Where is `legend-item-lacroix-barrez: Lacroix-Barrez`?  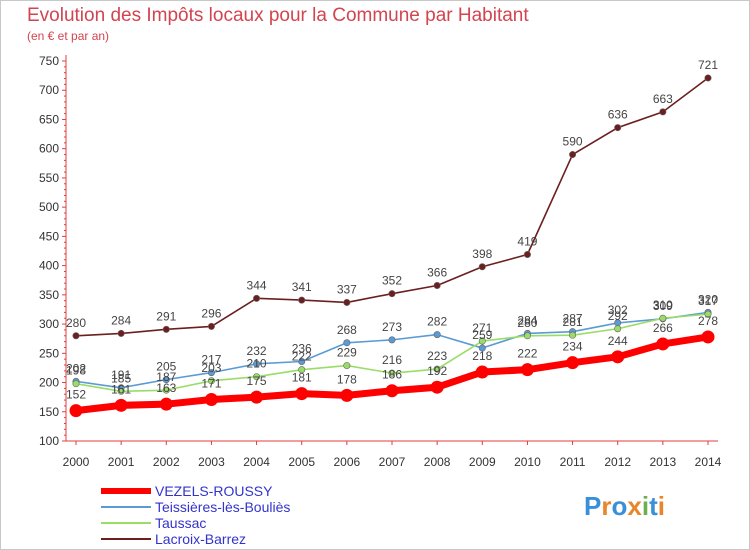
legend-item-lacroix-barrez: Lacroix-Barrez is located at coordinates (231, 539).